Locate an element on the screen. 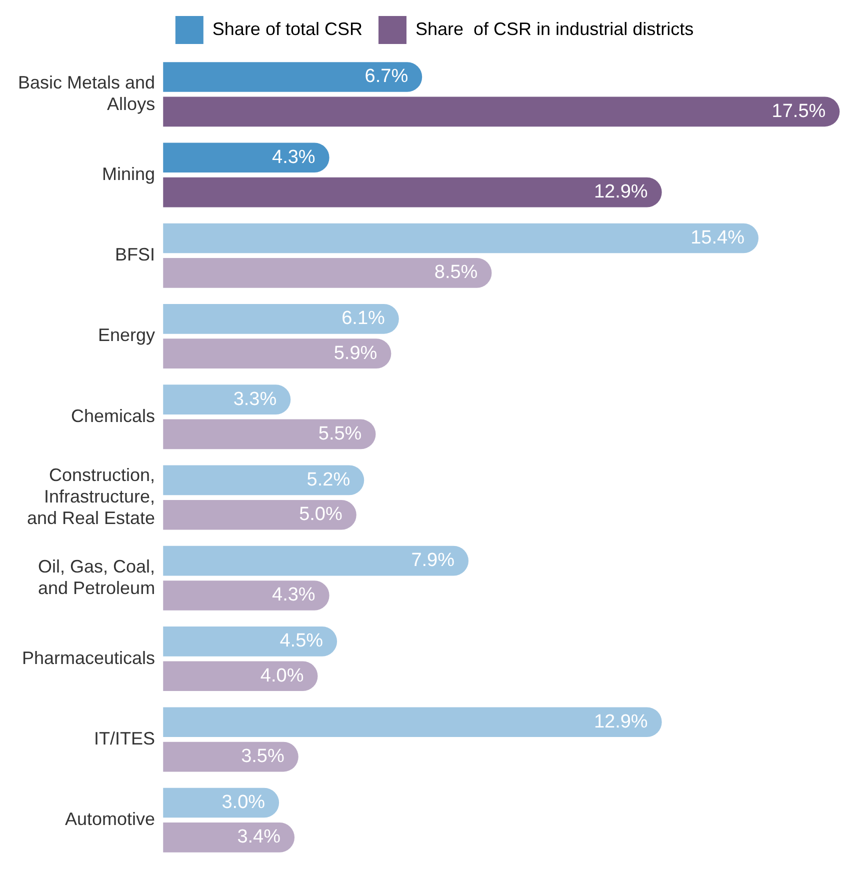  data-label: 3.4% is located at coordinates (259, 837).